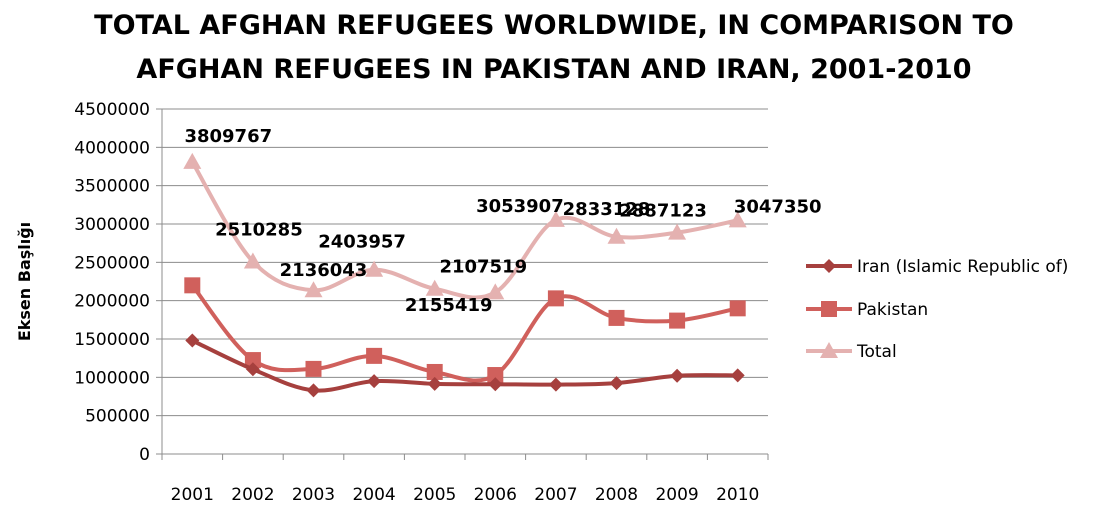 This screenshot has height=506, width=1109. I want to click on y-axis-label: Eksen Başlığı, so click(24, 281).